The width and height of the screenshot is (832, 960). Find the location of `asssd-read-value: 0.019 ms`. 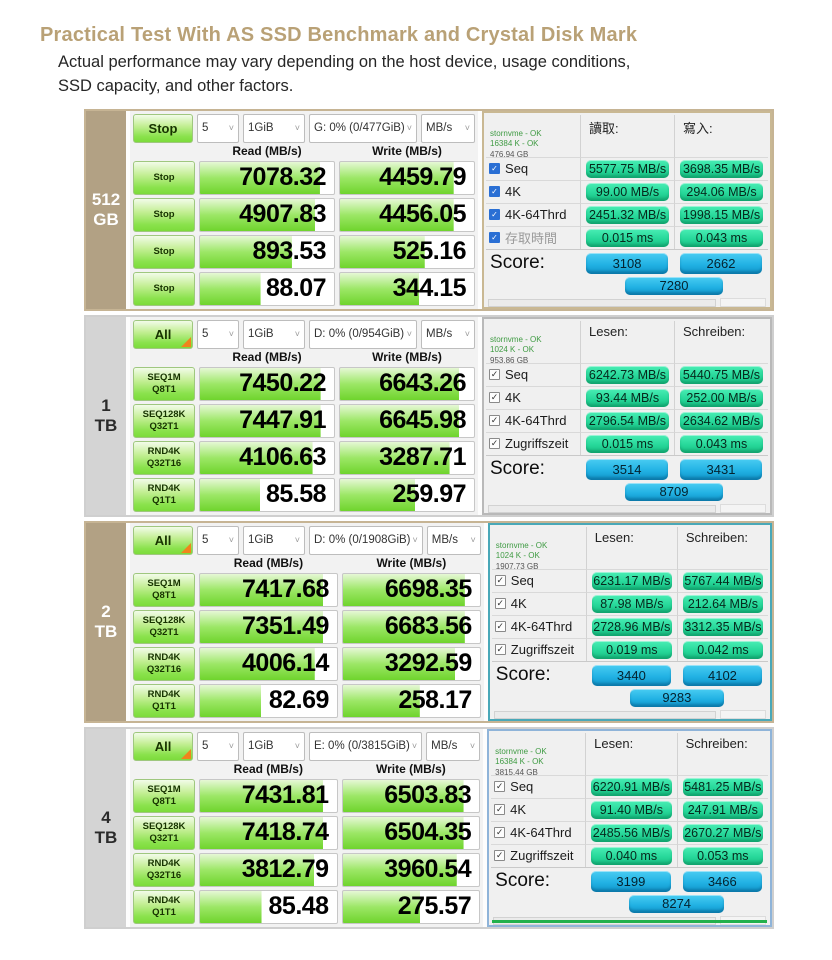

asssd-read-value: 0.019 ms is located at coordinates (631, 649).